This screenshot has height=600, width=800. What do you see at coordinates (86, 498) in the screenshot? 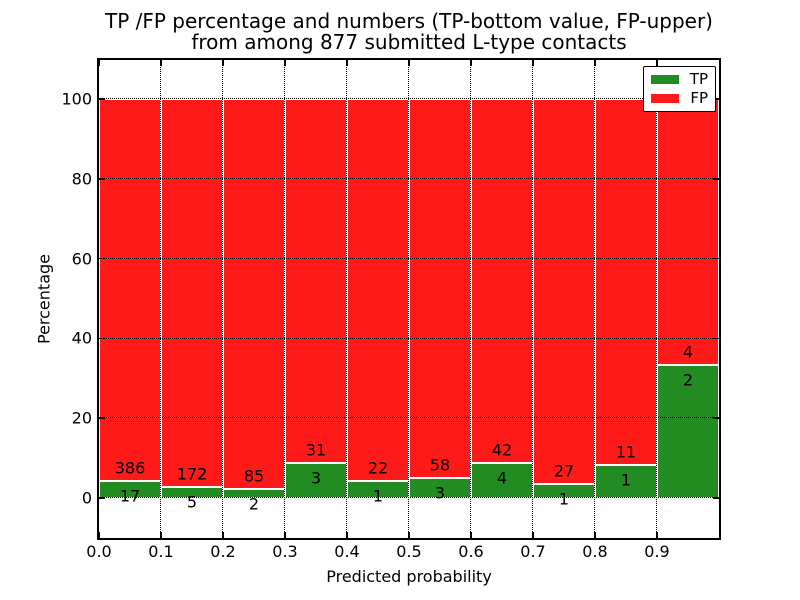
I see `y-tick-label: 0` at bounding box center [86, 498].